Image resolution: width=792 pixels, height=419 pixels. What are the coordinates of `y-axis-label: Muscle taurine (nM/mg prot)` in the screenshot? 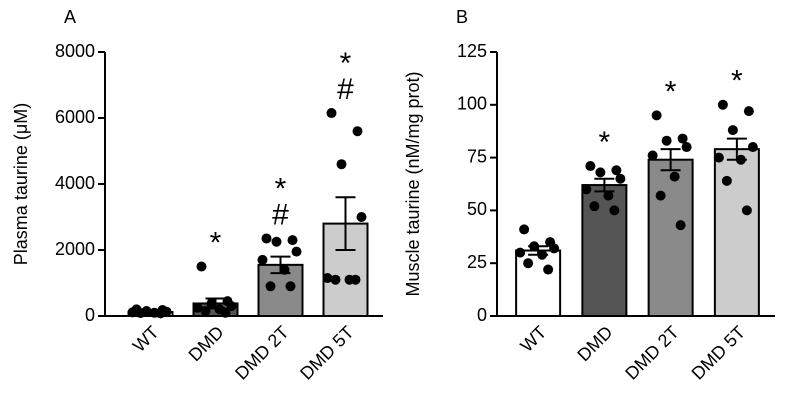 It's located at (413, 183).